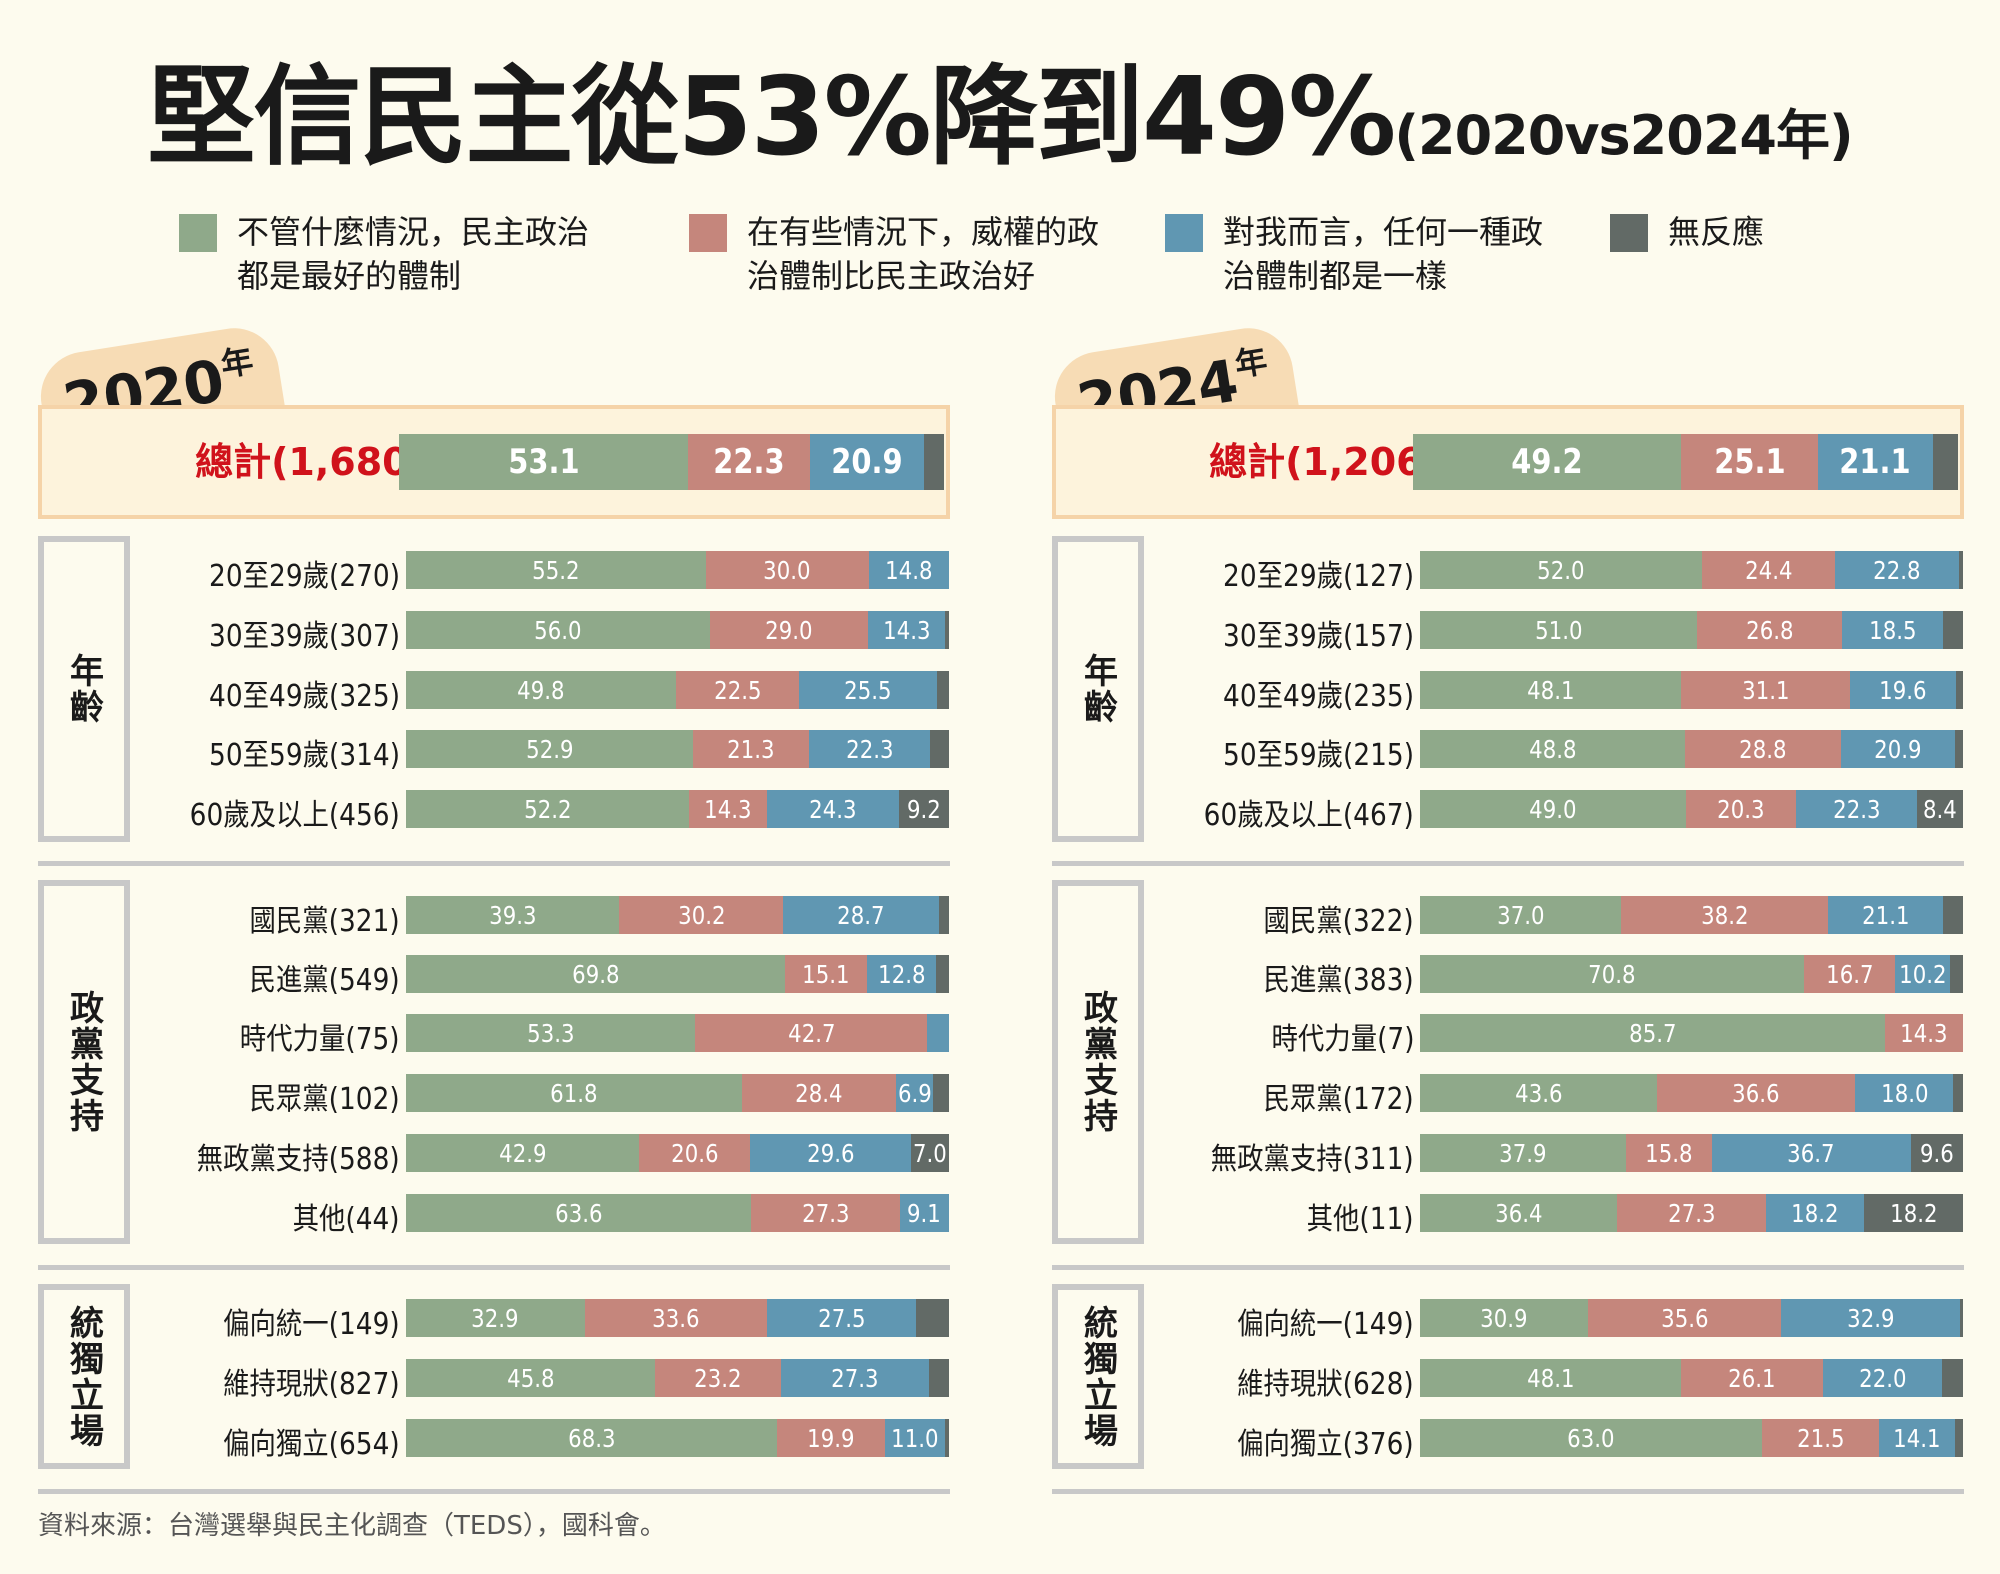 The width and height of the screenshot is (2000, 1574). Describe the element at coordinates (1811, 1153) in the screenshot. I see `bar-segment-indifferent: 36.7` at that location.